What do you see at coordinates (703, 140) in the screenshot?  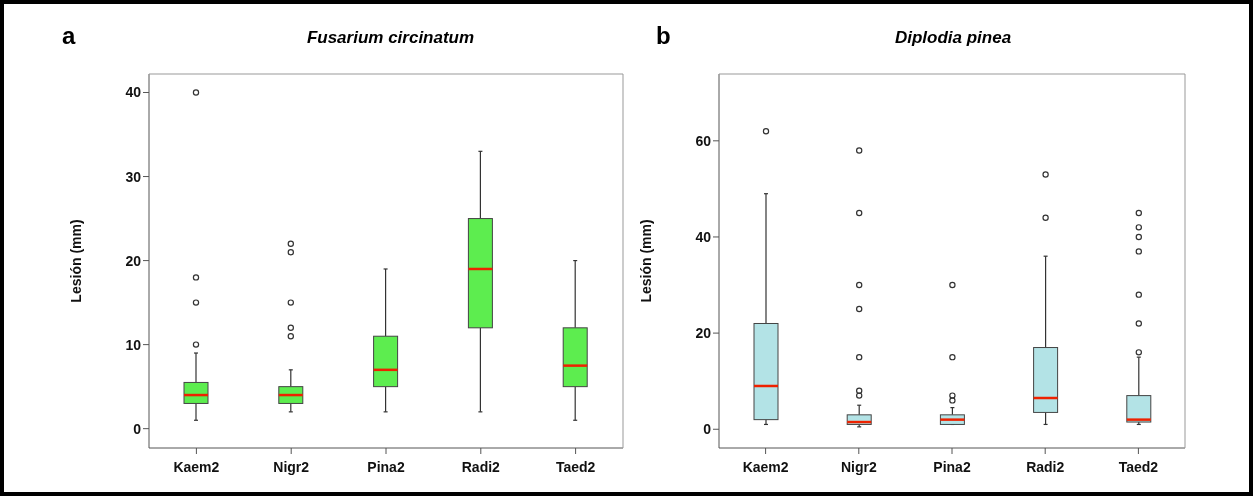 I see `y-tick-label: 60` at bounding box center [703, 140].